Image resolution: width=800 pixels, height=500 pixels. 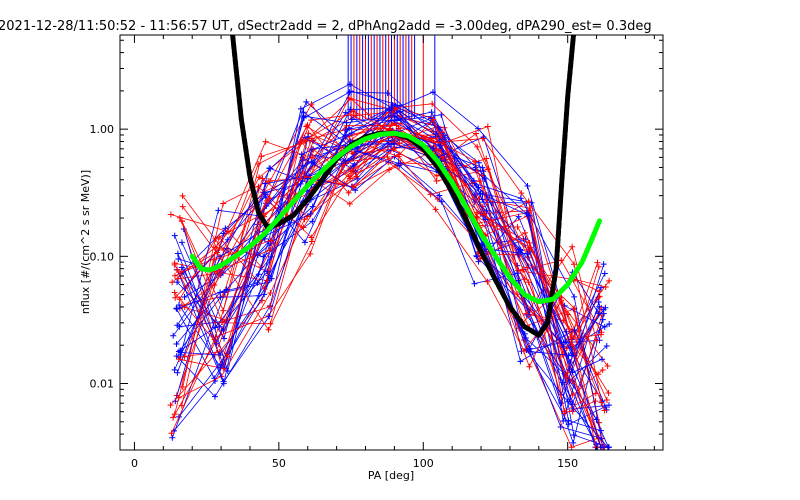 What do you see at coordinates (423, 463) in the screenshot?
I see `x-tick-label: 100` at bounding box center [423, 463].